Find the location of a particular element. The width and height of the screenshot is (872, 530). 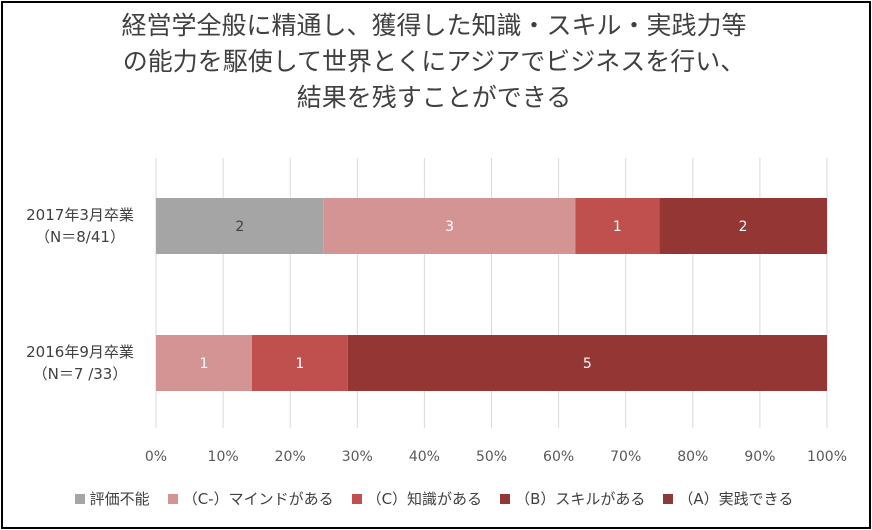

legend-item-4: （A）実践できる is located at coordinates (728, 498).